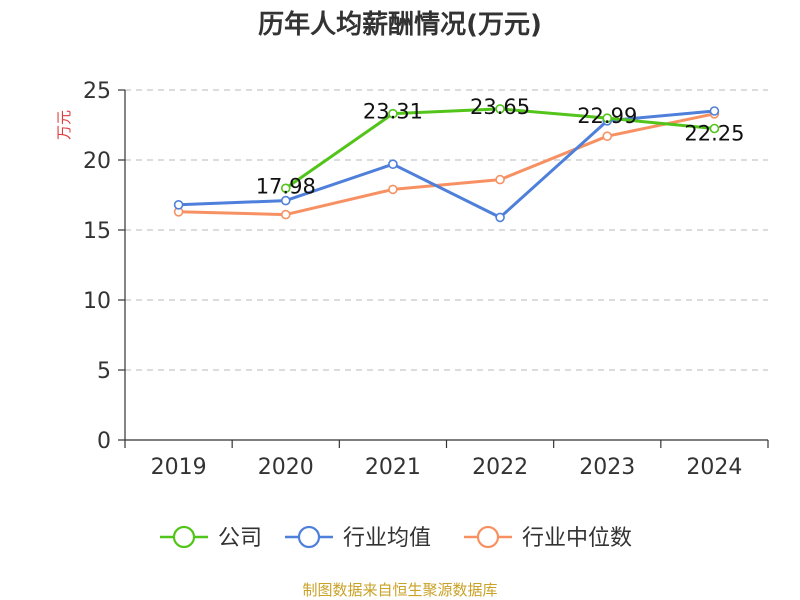 The width and height of the screenshot is (800, 600). Describe the element at coordinates (97, 231) in the screenshot. I see `y-tick-label: 15` at that location.